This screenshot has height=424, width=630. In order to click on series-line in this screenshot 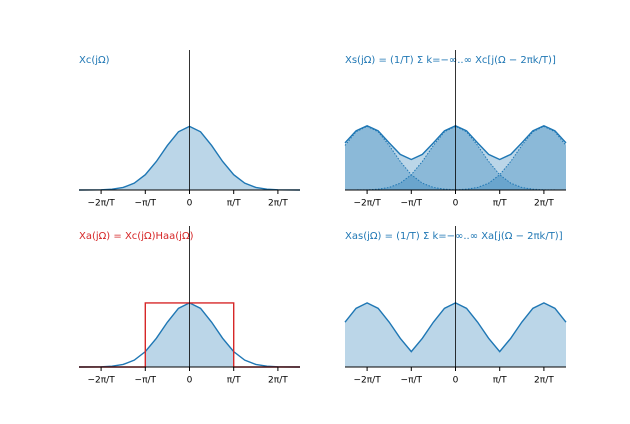, I will do `click(455, 158)`.